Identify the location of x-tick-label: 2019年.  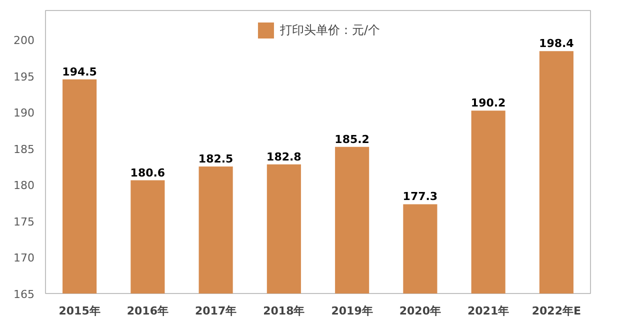
(352, 311).